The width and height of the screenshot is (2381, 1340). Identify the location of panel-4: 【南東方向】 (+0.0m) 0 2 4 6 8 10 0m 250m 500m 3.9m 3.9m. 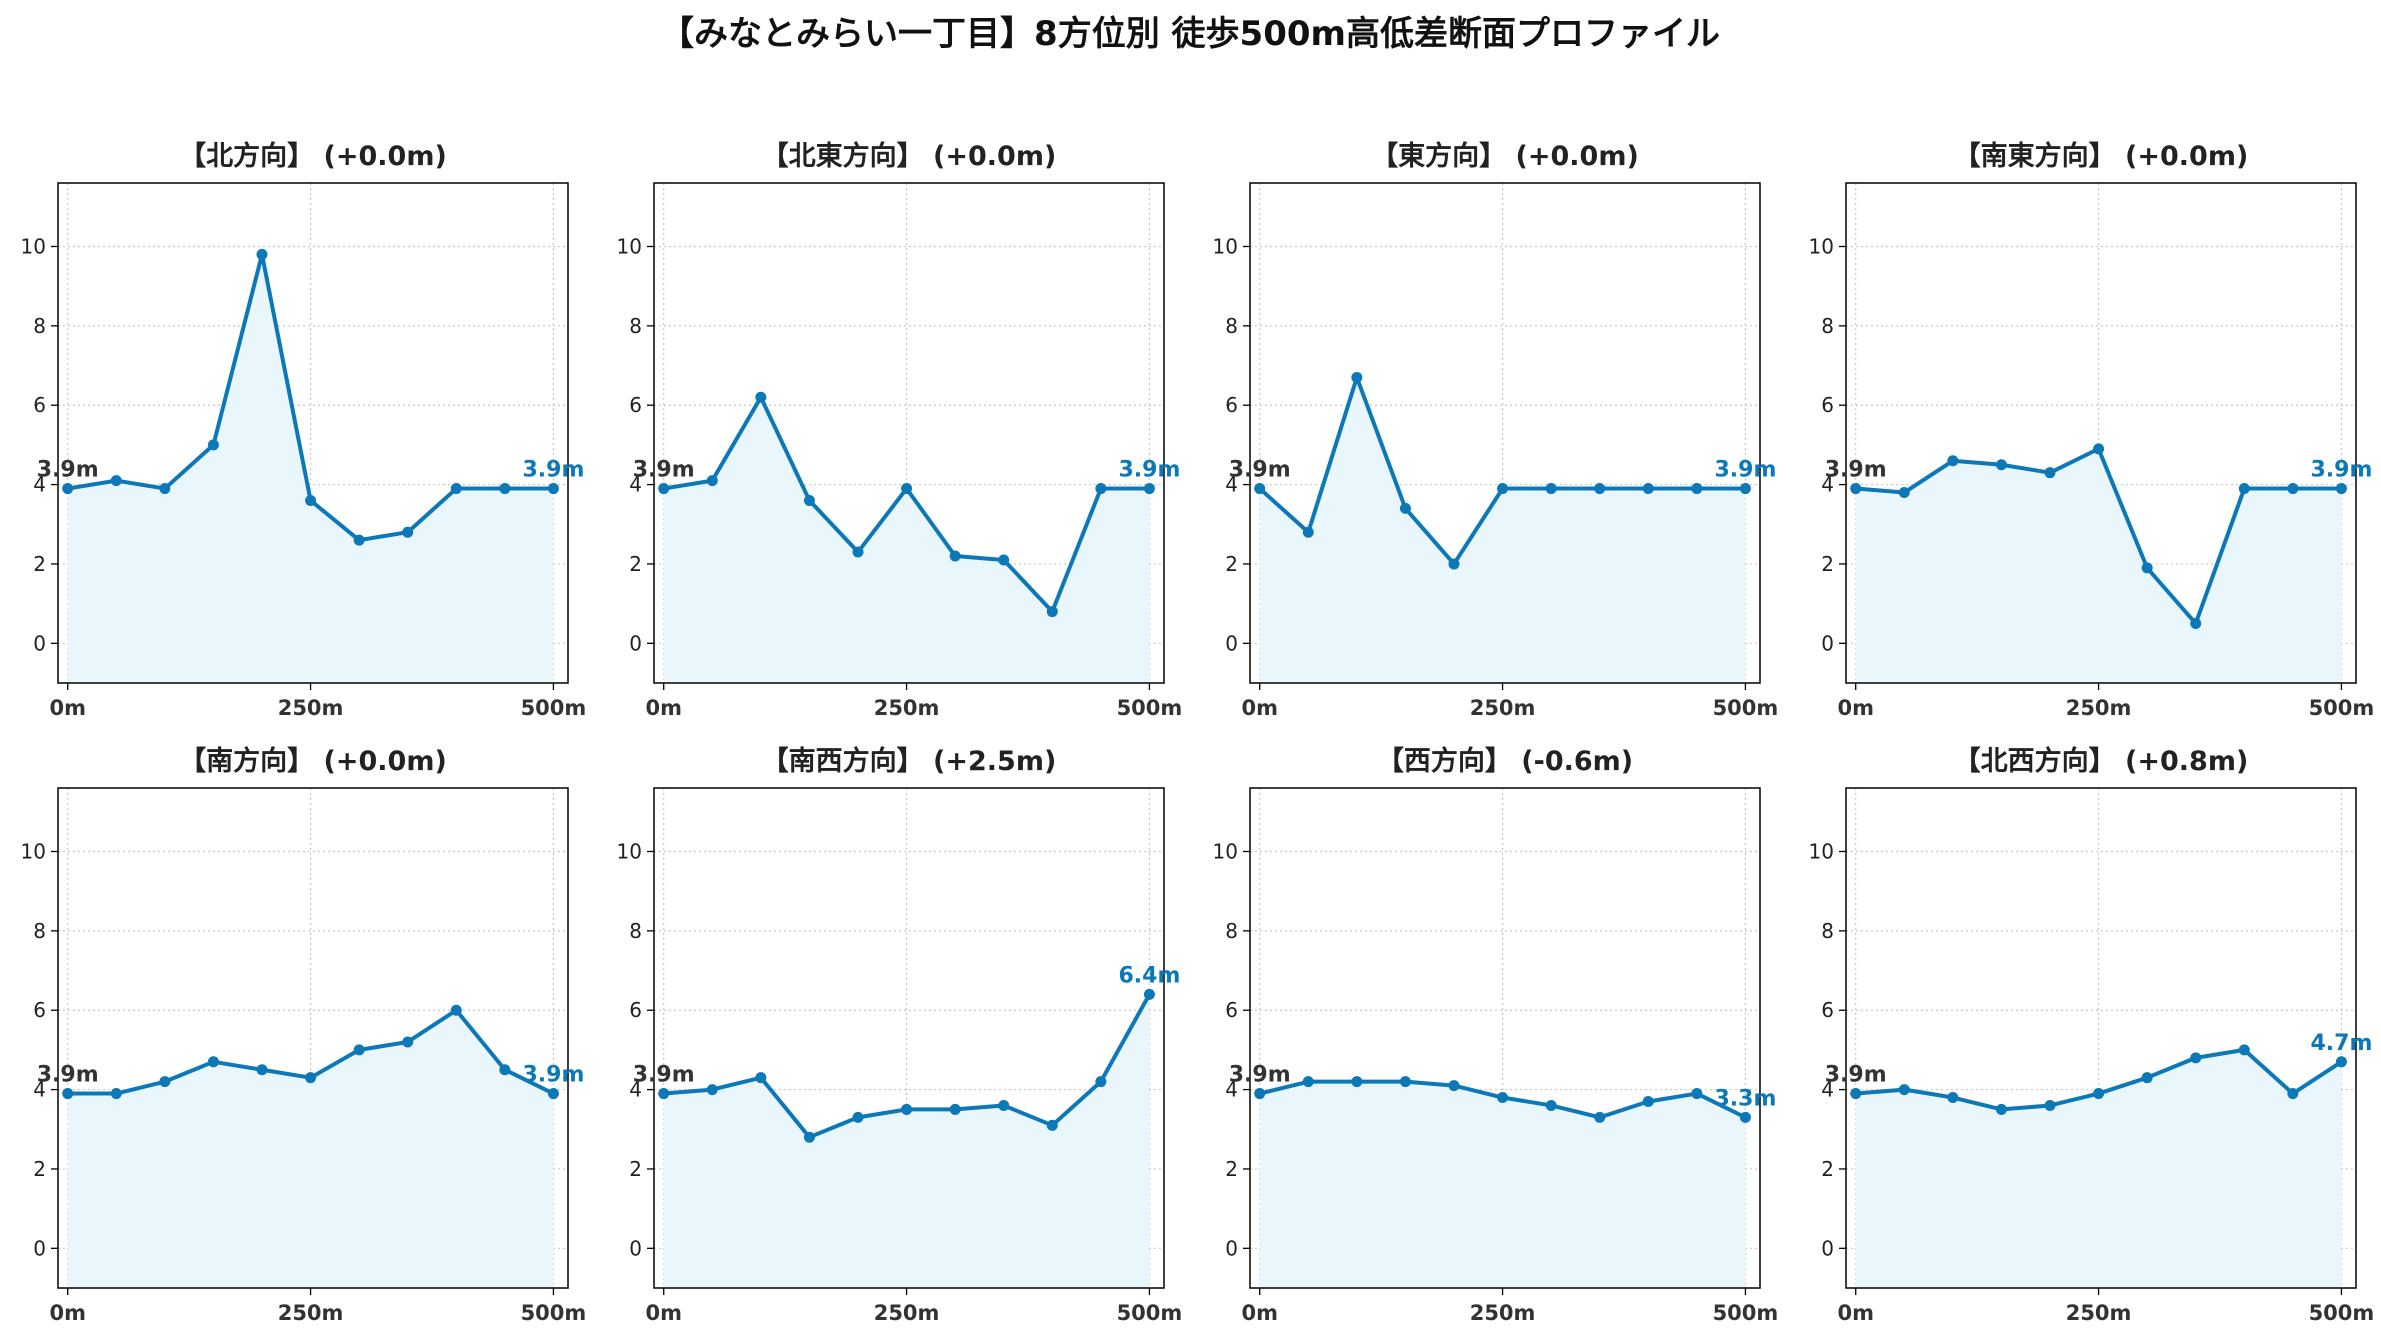
(2092, 430).